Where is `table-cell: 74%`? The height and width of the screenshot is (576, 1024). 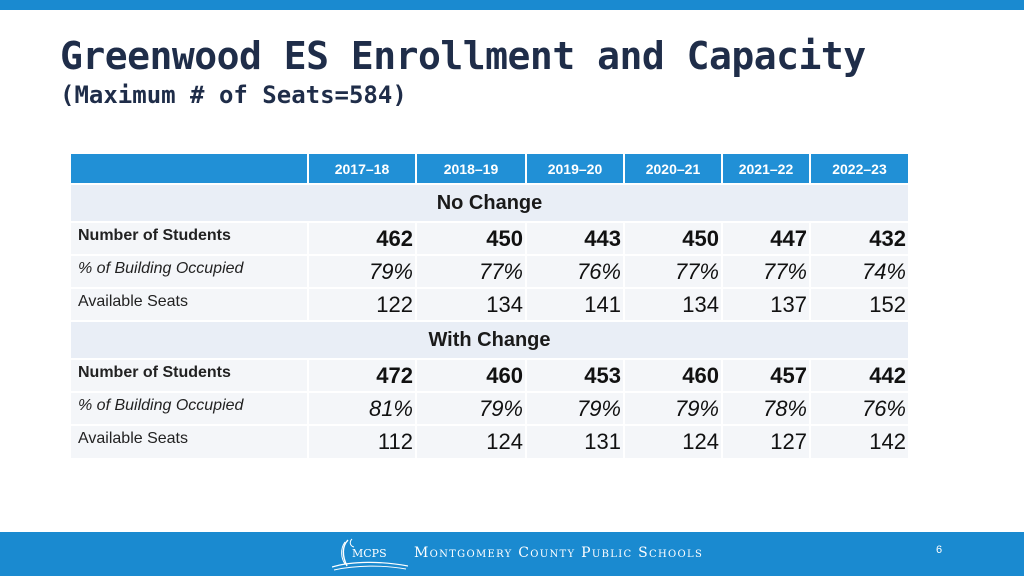
table-cell: 74% is located at coordinates (858, 271).